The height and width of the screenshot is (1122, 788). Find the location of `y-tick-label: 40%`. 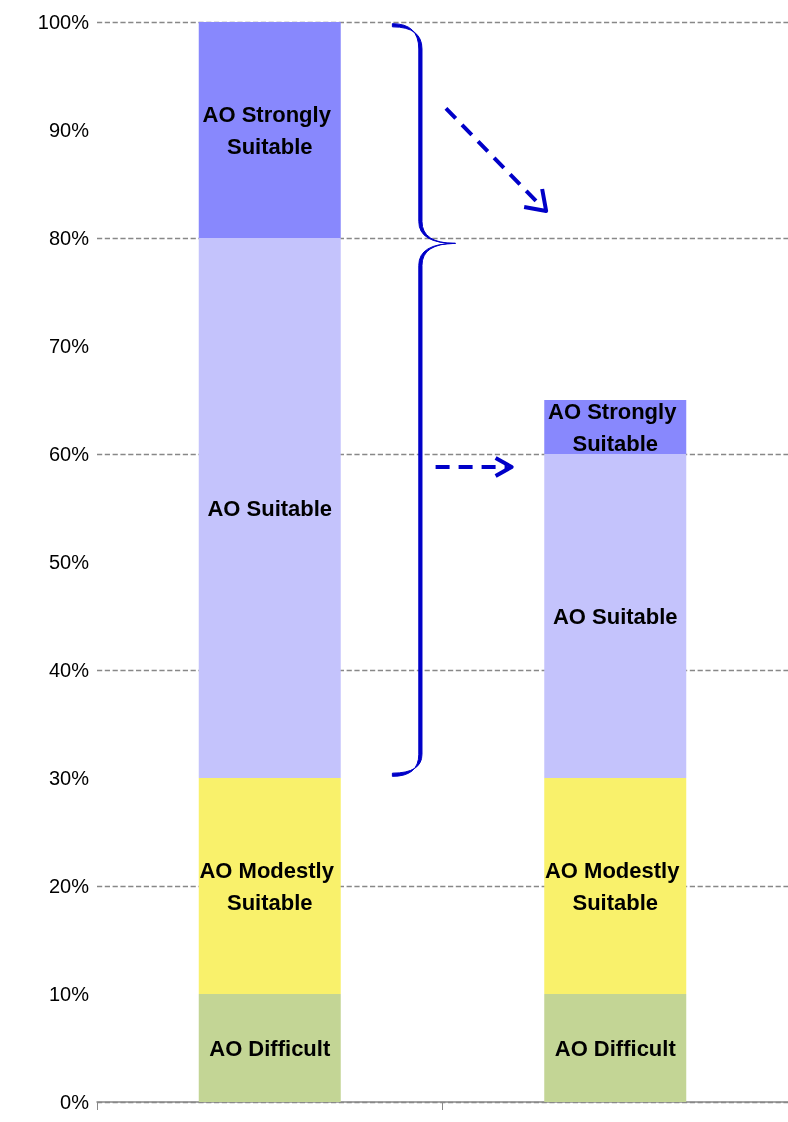

y-tick-label: 40% is located at coordinates (69, 670).